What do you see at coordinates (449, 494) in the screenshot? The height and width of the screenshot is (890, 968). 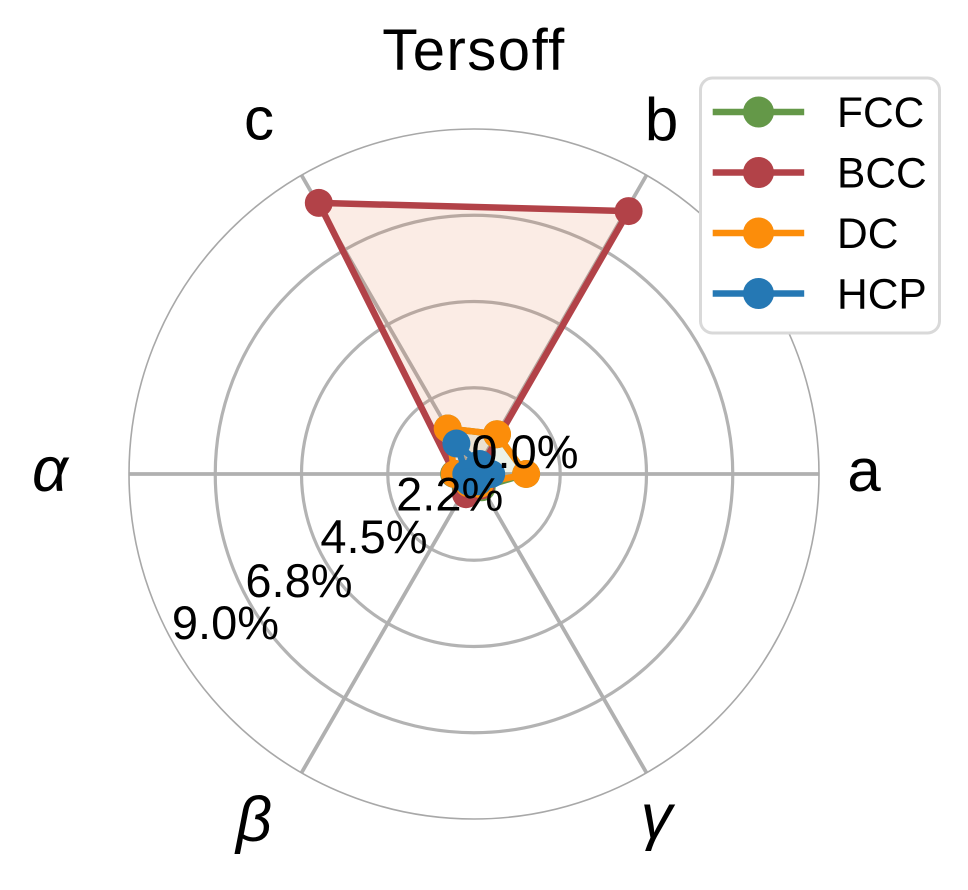 I see `svg-text: 2.2%` at bounding box center [449, 494].